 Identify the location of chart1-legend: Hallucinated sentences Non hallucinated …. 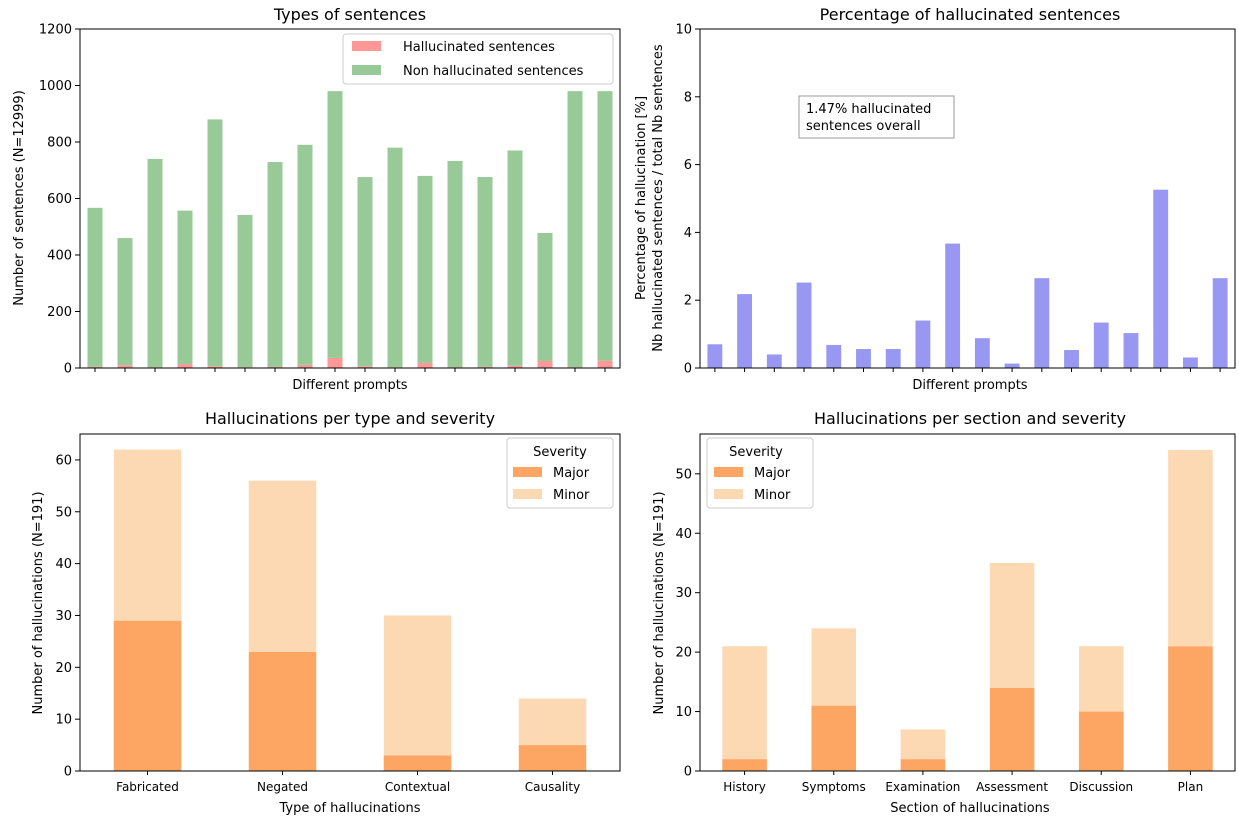
(478, 59).